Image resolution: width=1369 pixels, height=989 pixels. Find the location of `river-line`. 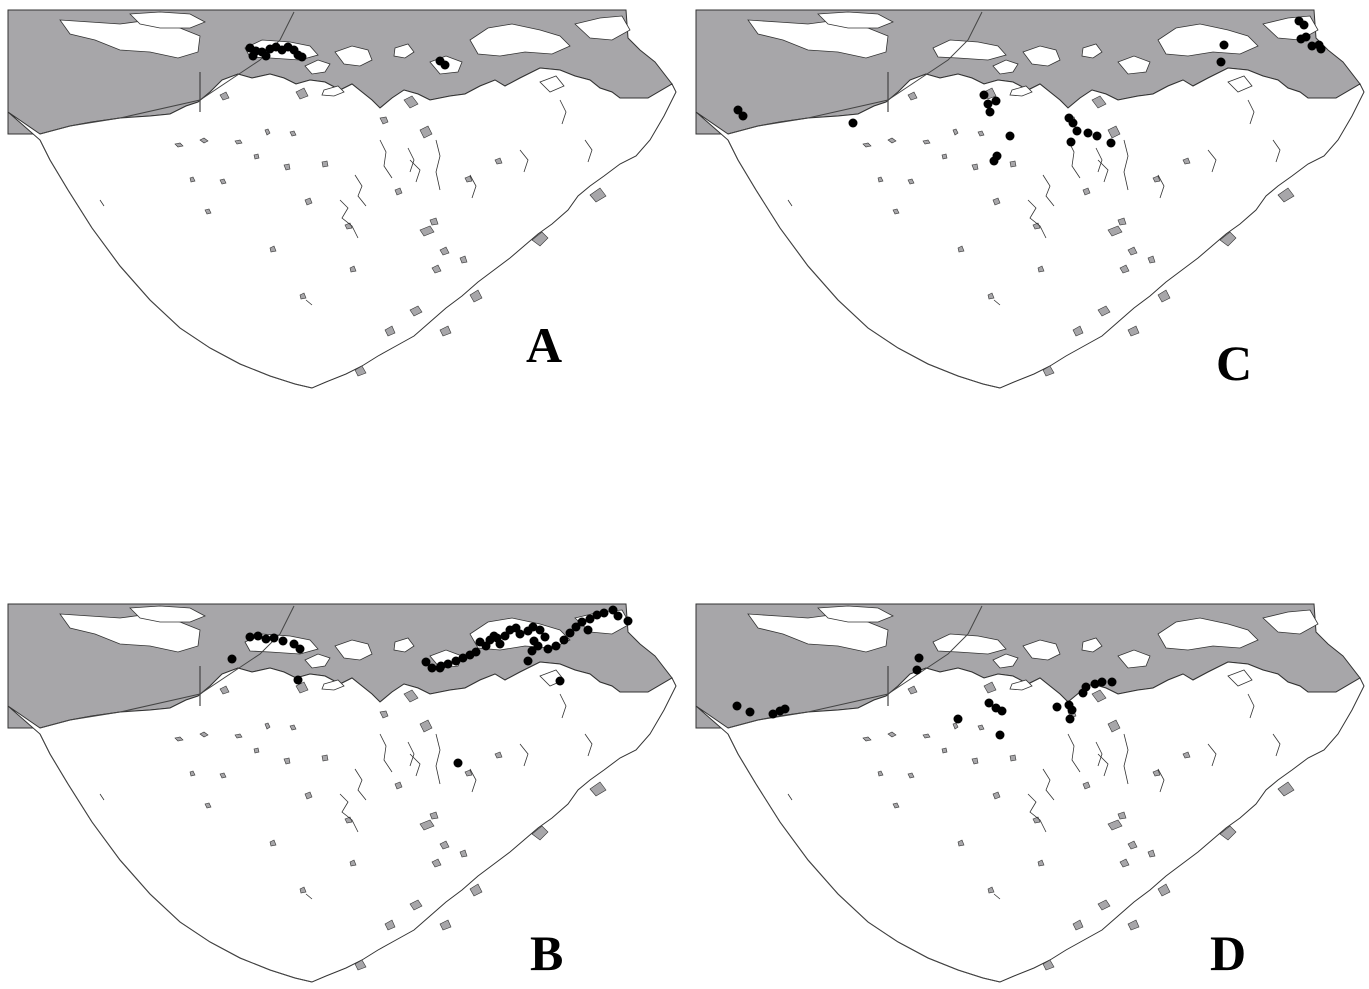

river-line is located at coordinates (855, 667).